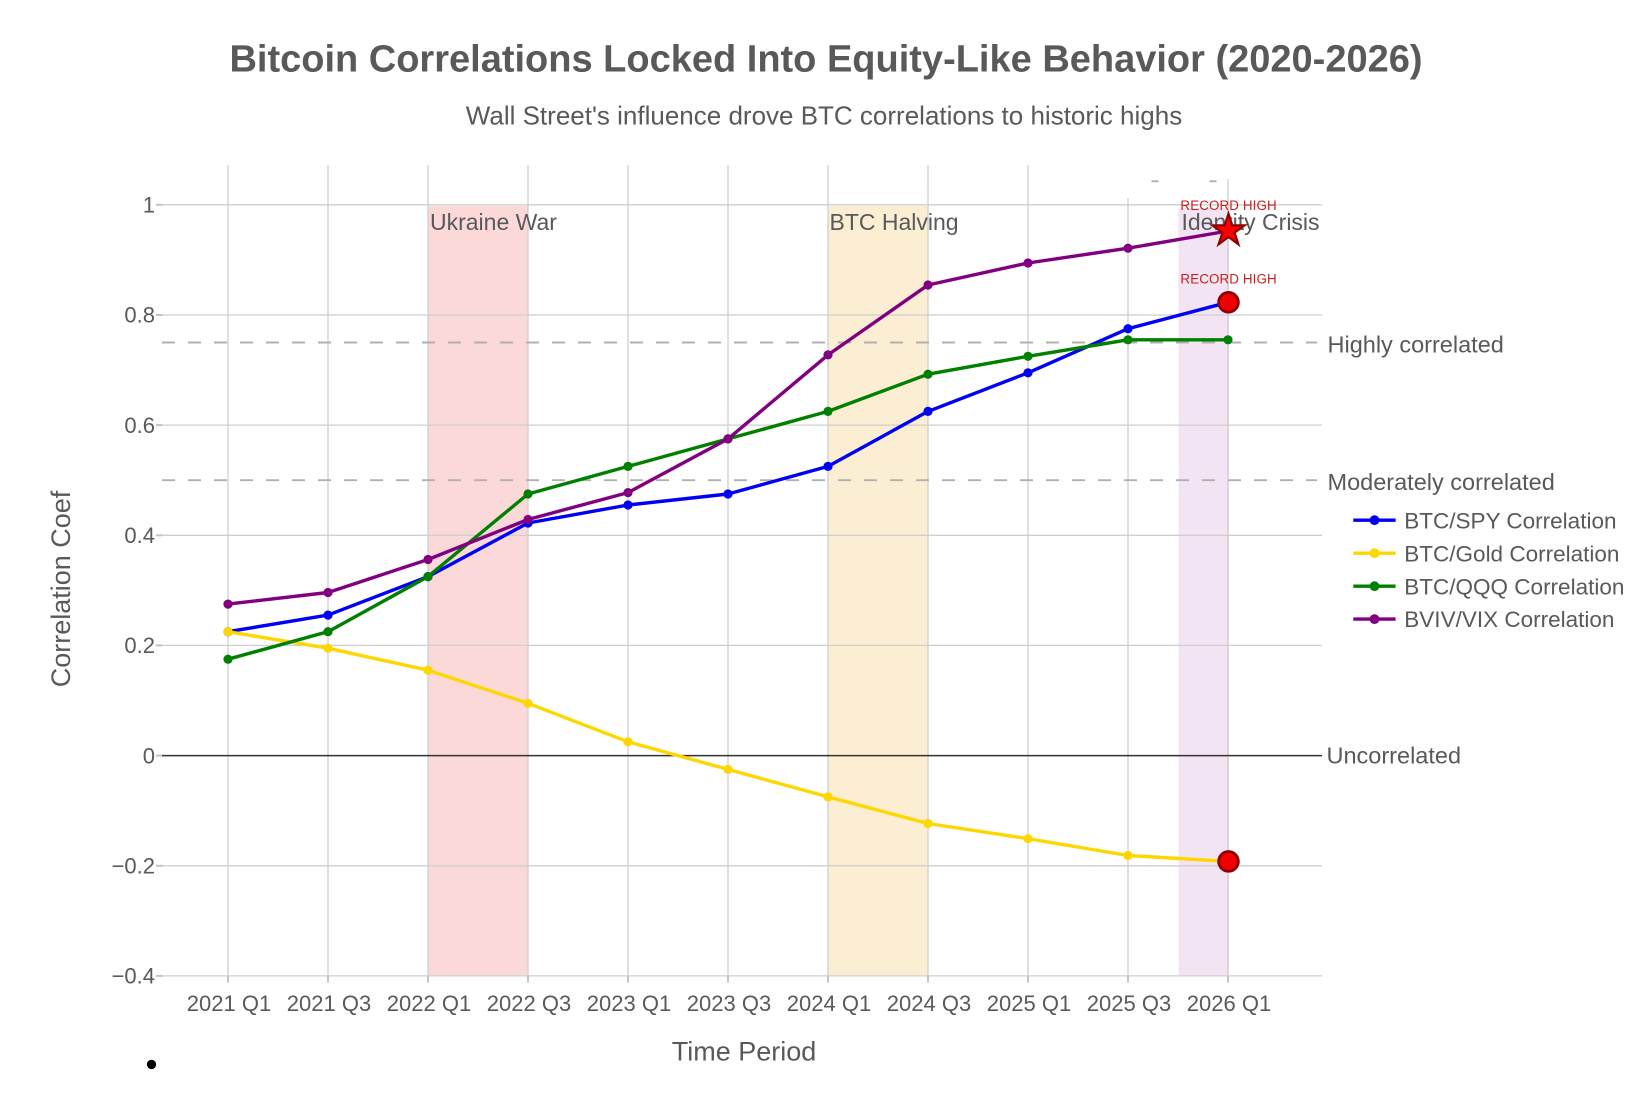 Image resolution: width=1650 pixels, height=1100 pixels. What do you see at coordinates (139, 645) in the screenshot?
I see `svg-text: 0.2` at bounding box center [139, 645].